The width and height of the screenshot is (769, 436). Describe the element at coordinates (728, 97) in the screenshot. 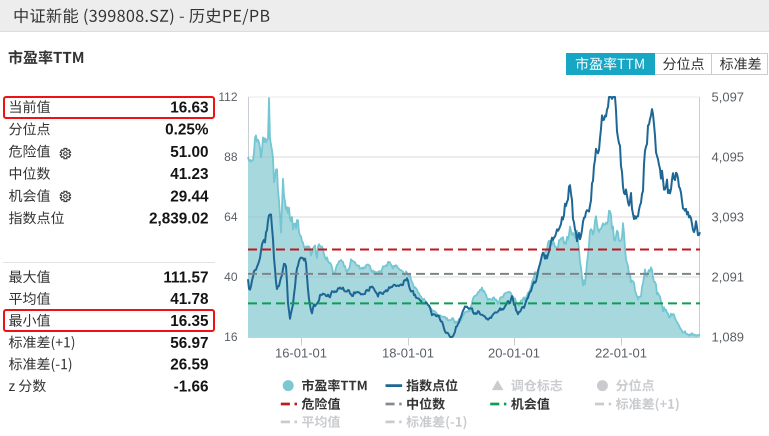

I see `svg-text: 5,097` at that location.